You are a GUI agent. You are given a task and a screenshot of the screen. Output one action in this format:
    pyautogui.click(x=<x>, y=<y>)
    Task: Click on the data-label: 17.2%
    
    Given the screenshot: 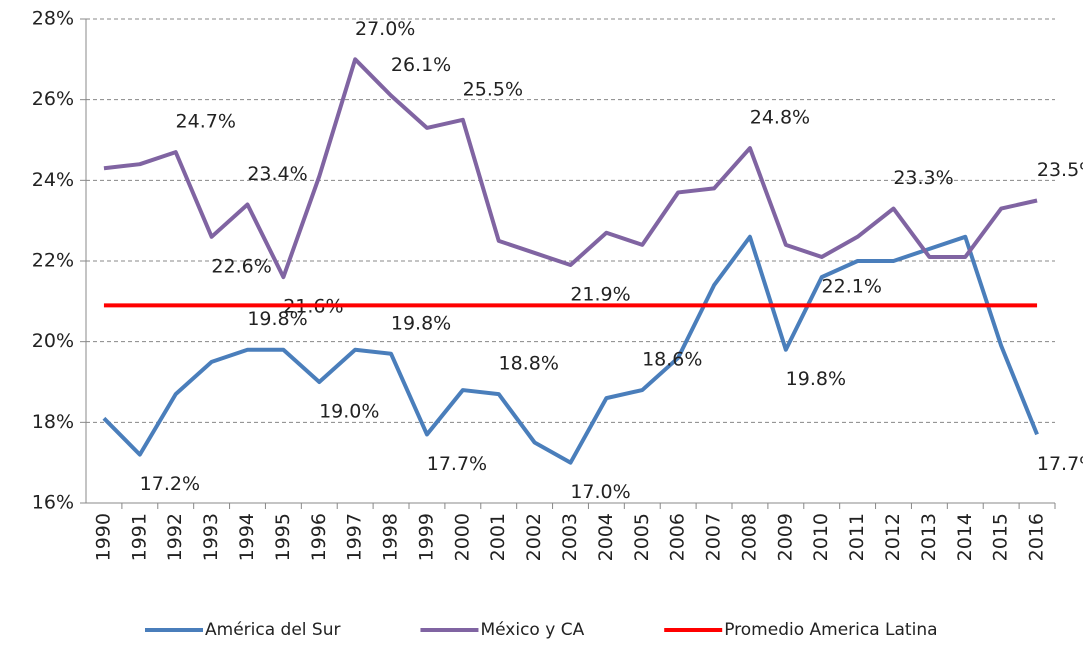 What is the action you would take?
    pyautogui.click(x=170, y=484)
    